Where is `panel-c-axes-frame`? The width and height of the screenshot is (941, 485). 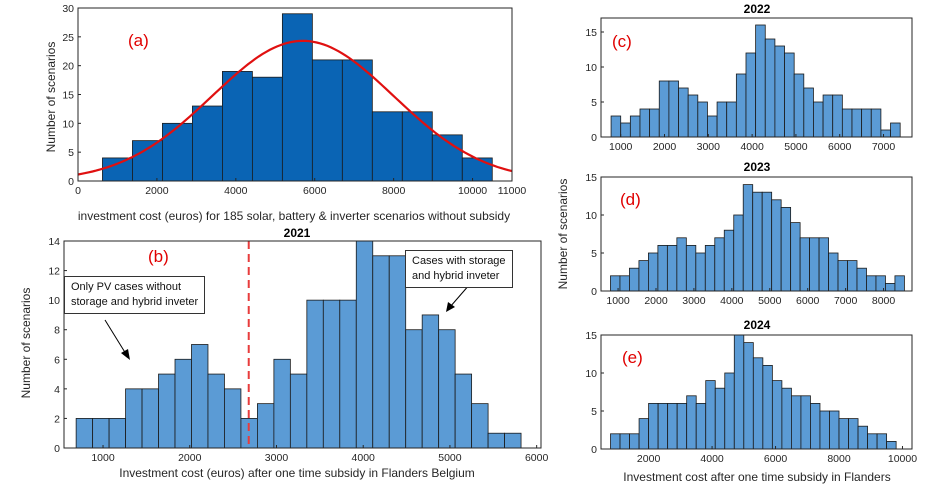 panel-c-axes-frame is located at coordinates (756, 77).